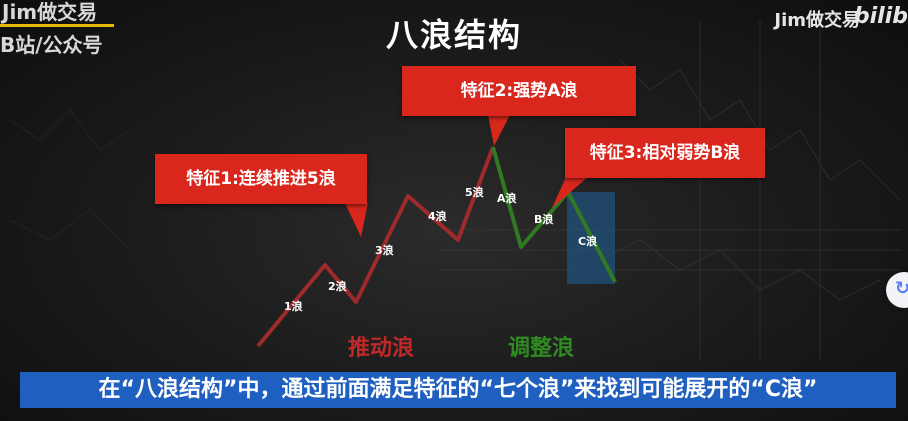 The image size is (908, 421). I want to click on floating-assistant-button: ↻, so click(897, 290).